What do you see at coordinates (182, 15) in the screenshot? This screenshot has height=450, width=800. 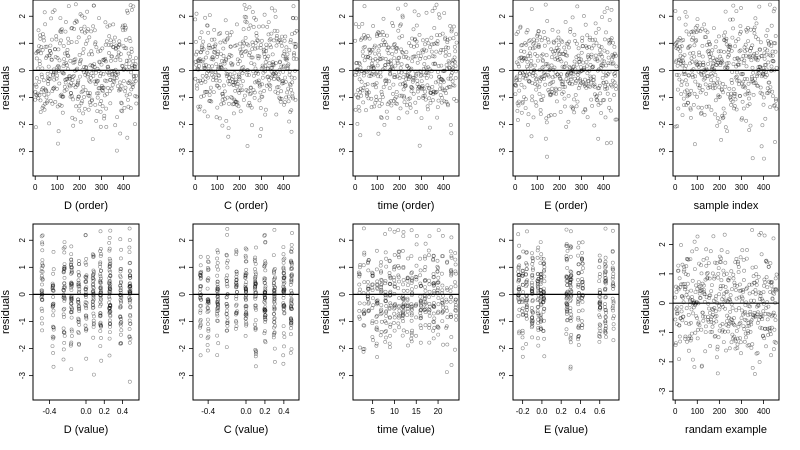 I see `y-tick-label: 2` at bounding box center [182, 15].